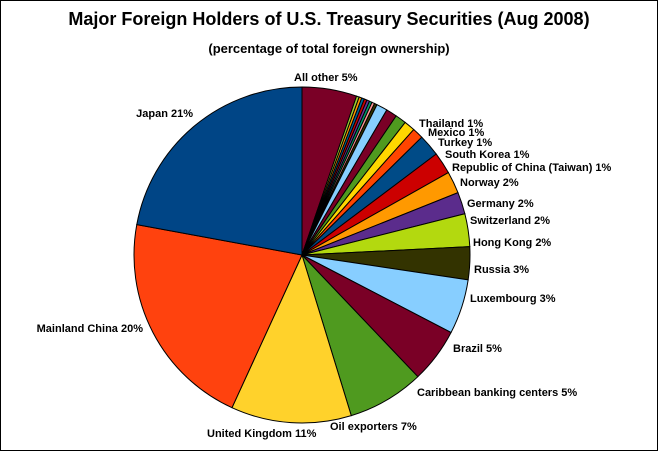  I want to click on chart-subtitle: (percentage of total foreign ownership), so click(329, 48).